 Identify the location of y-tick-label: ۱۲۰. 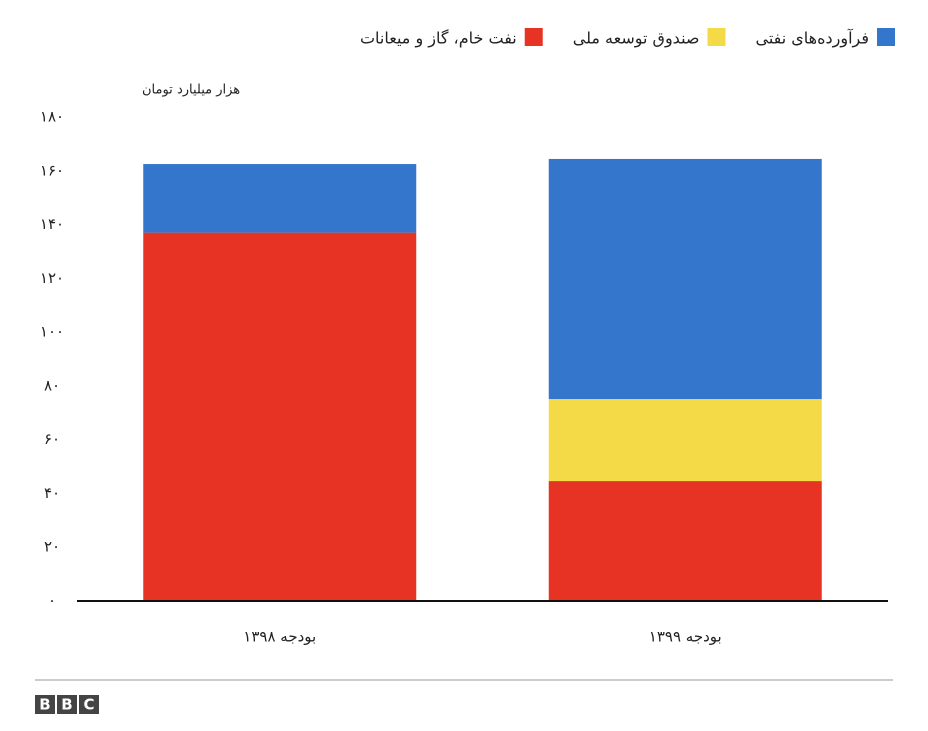
(52, 278).